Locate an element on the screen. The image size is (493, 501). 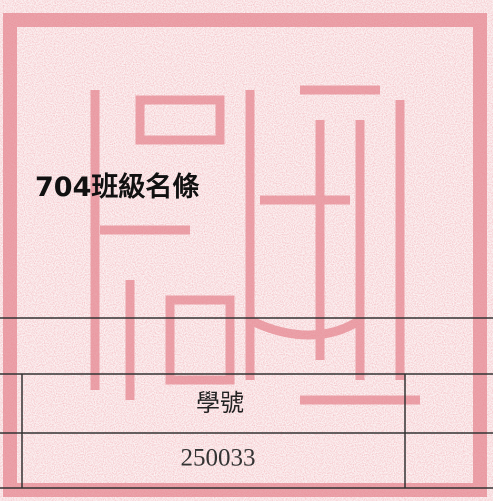
header-cell: 學號 is located at coordinates (220, 403).